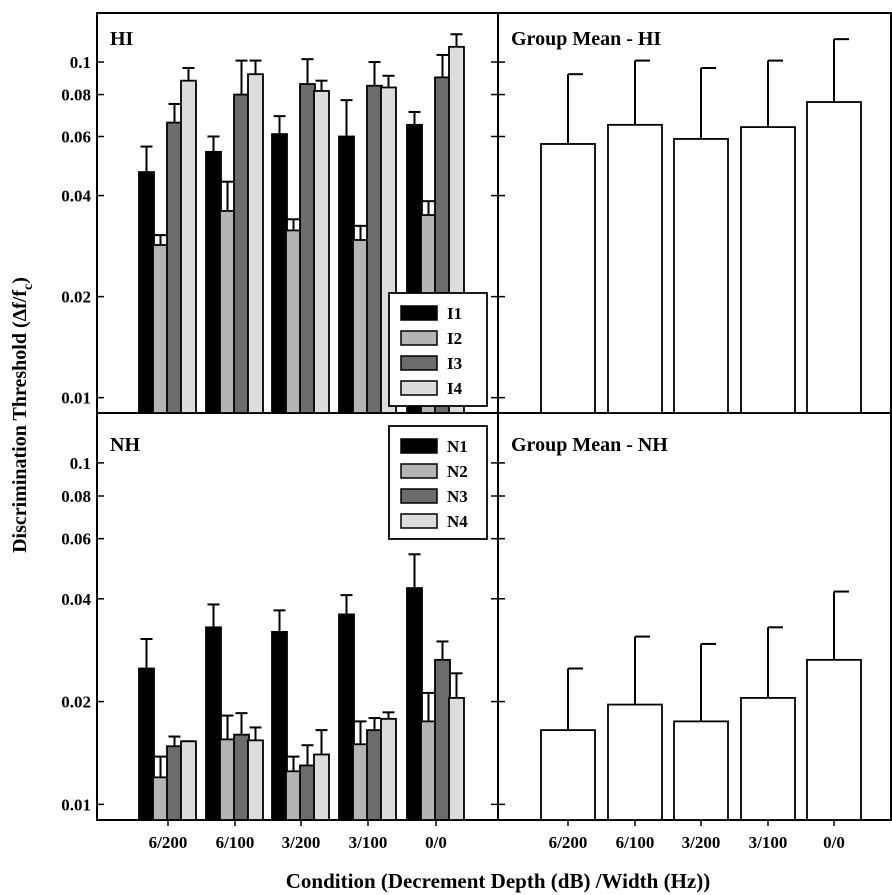 The width and height of the screenshot is (892, 895). What do you see at coordinates (454, 338) in the screenshot?
I see `legend-label: I2` at bounding box center [454, 338].